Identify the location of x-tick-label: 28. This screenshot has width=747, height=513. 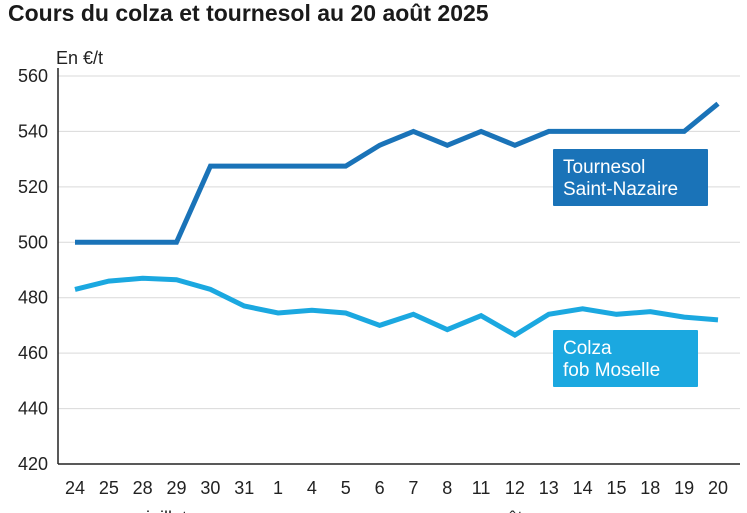
(143, 488).